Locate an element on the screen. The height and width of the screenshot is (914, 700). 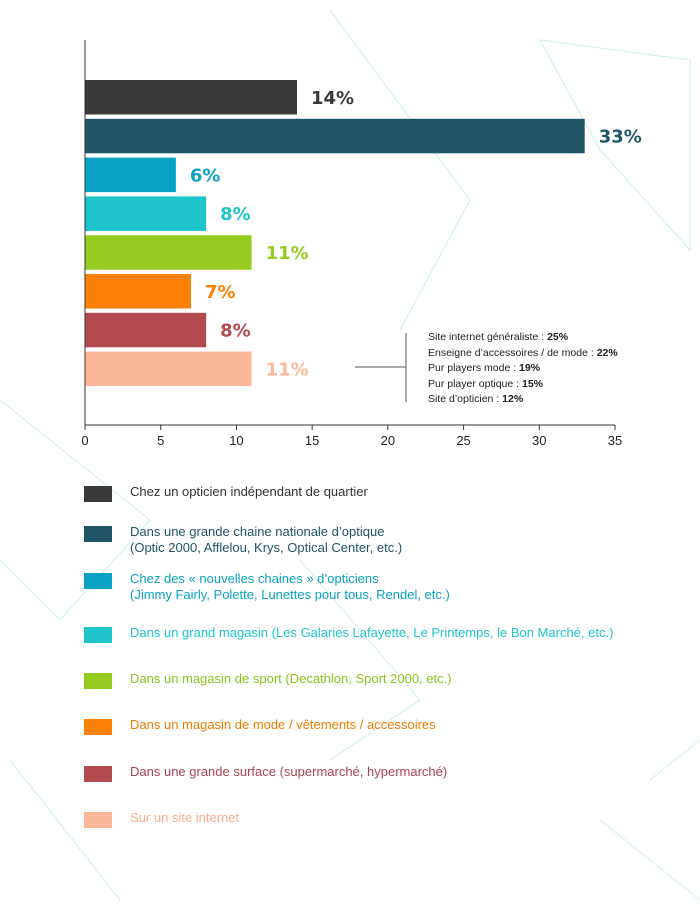
x-tick-label: 20 is located at coordinates (388, 440).